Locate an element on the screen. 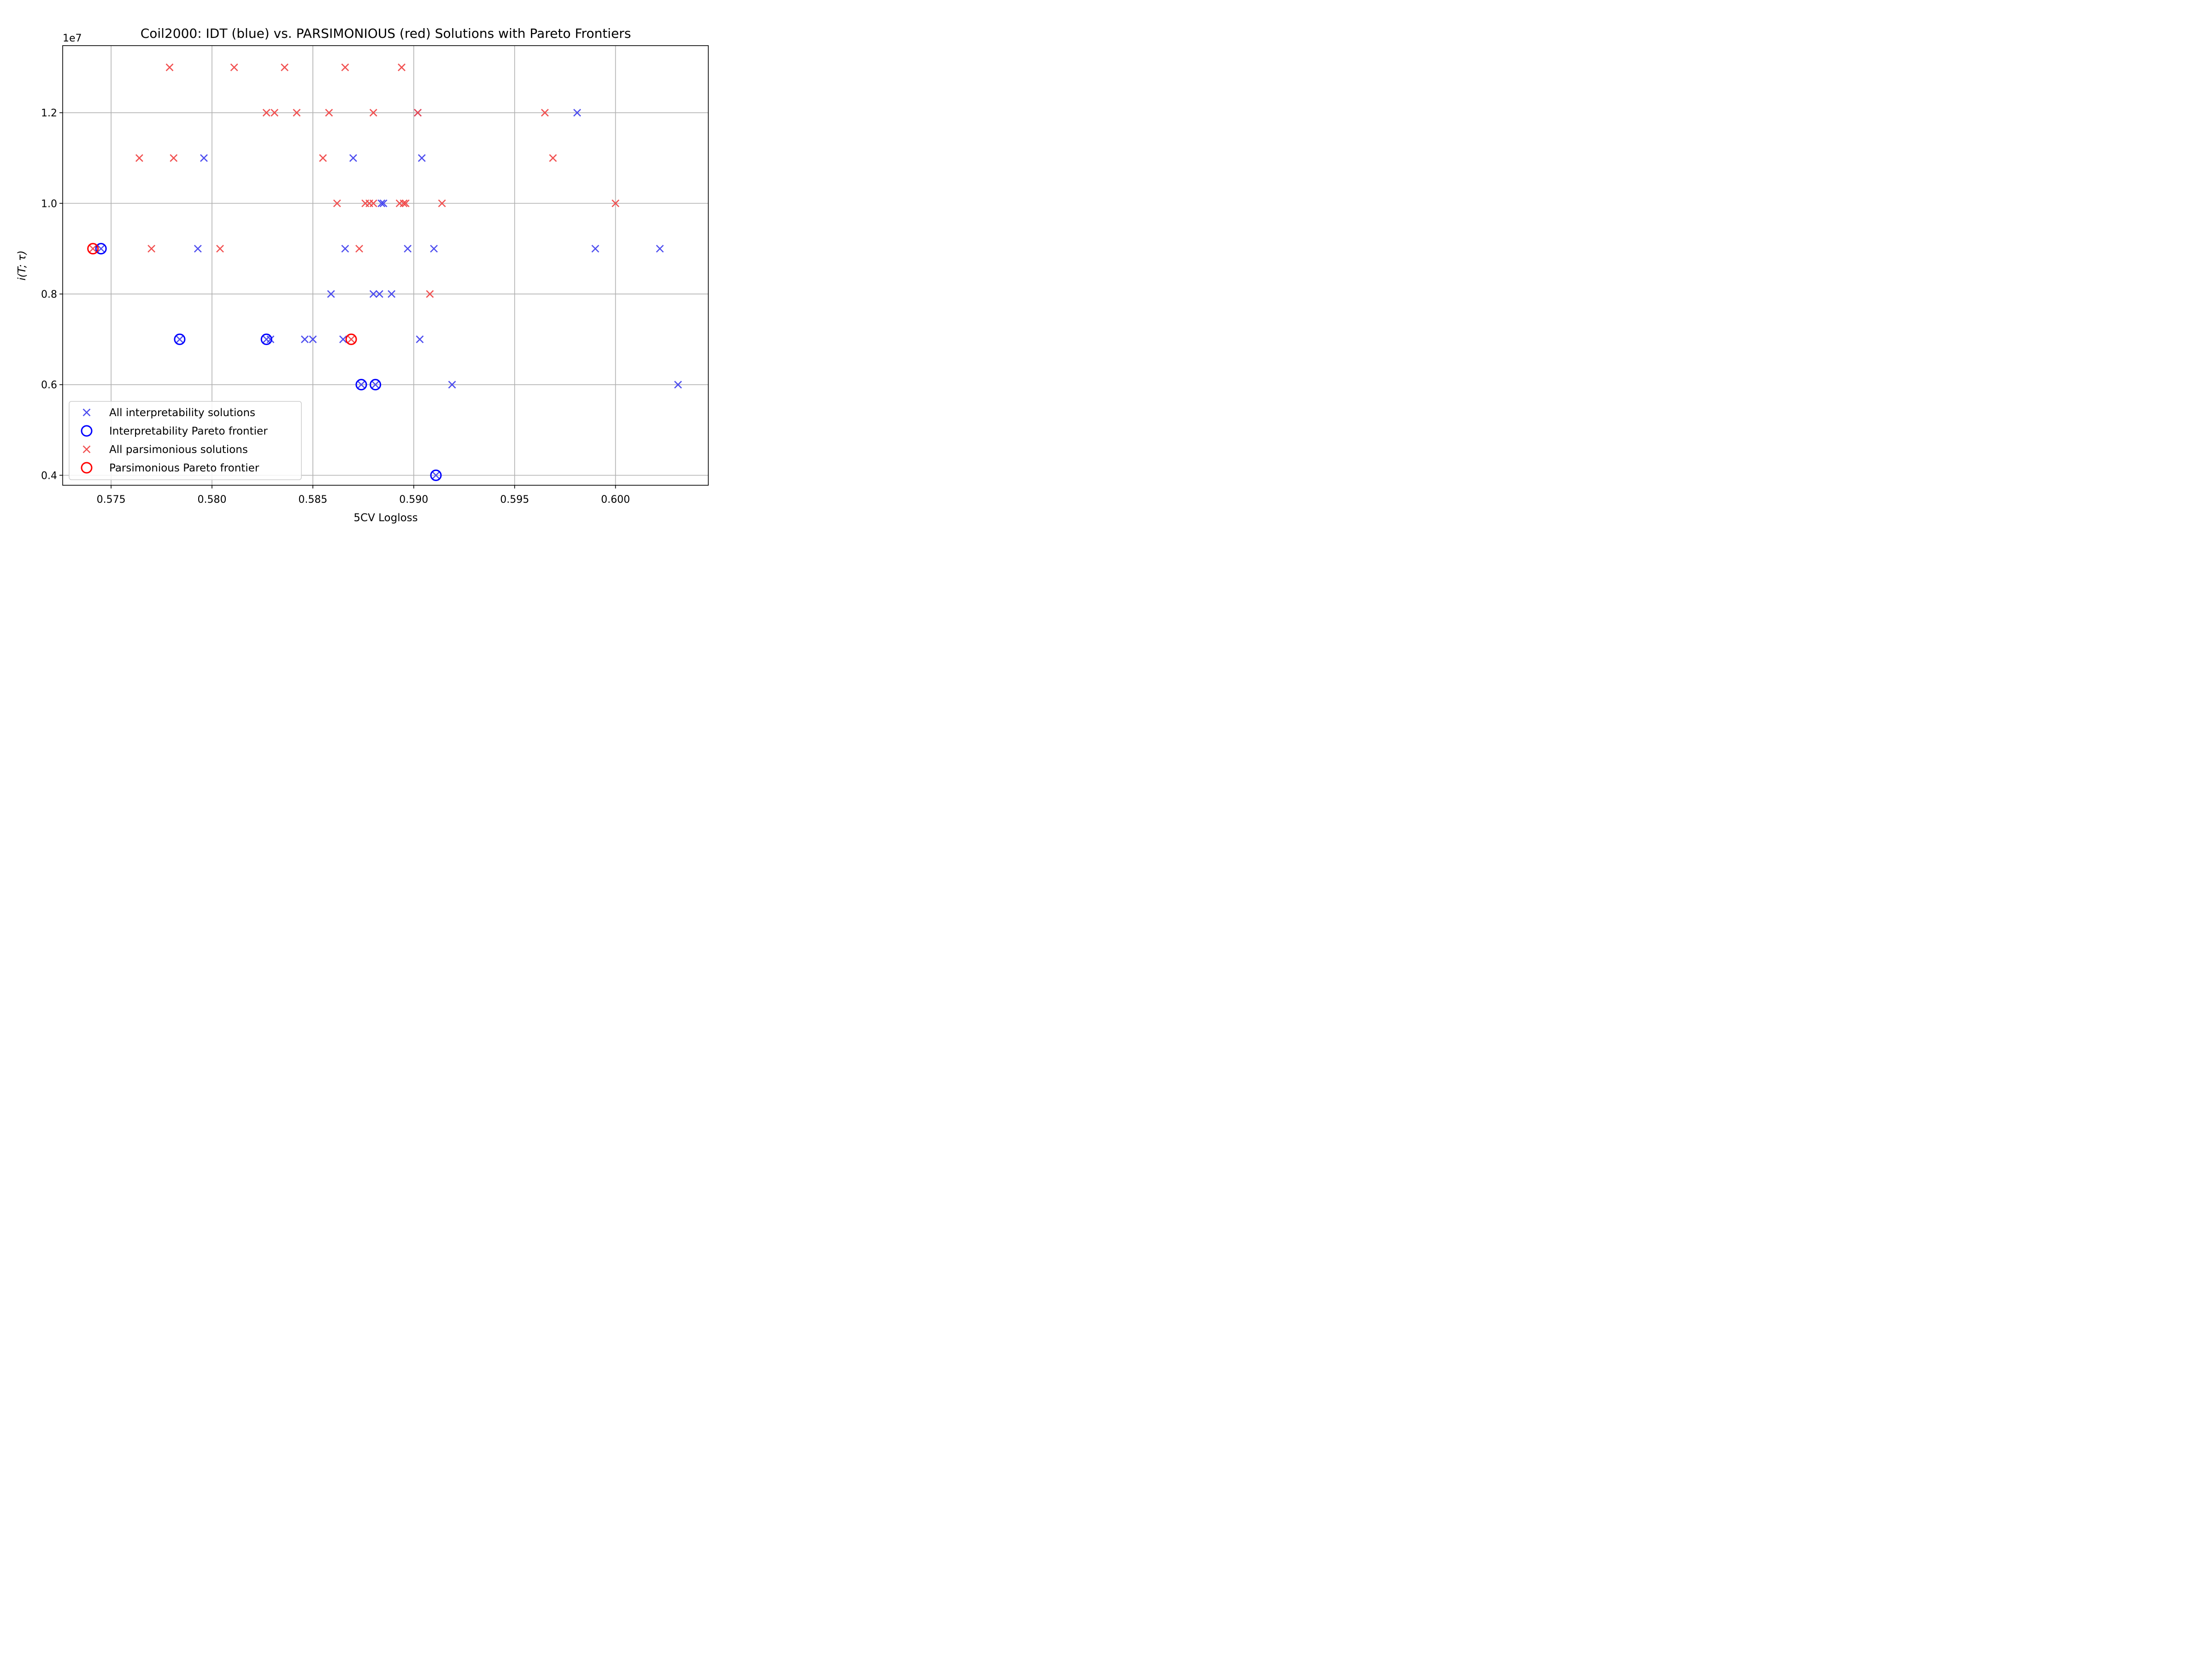  x-tick-label: 0.600 is located at coordinates (615, 500).